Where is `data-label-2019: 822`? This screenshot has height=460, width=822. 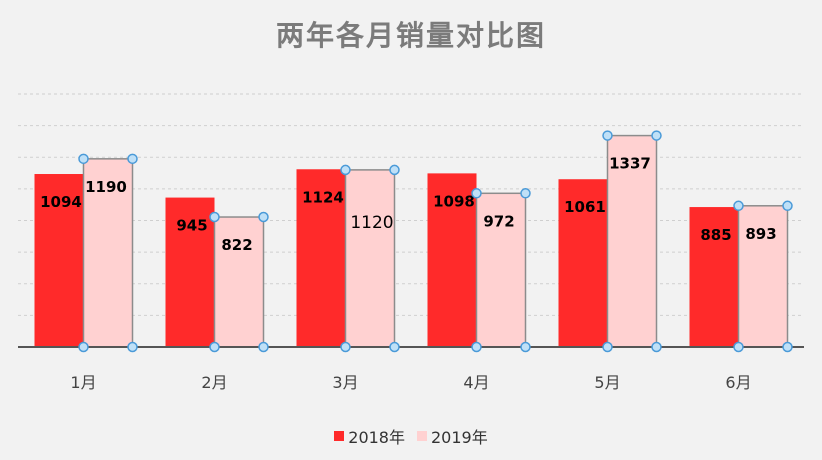 data-label-2019: 822 is located at coordinates (236, 245).